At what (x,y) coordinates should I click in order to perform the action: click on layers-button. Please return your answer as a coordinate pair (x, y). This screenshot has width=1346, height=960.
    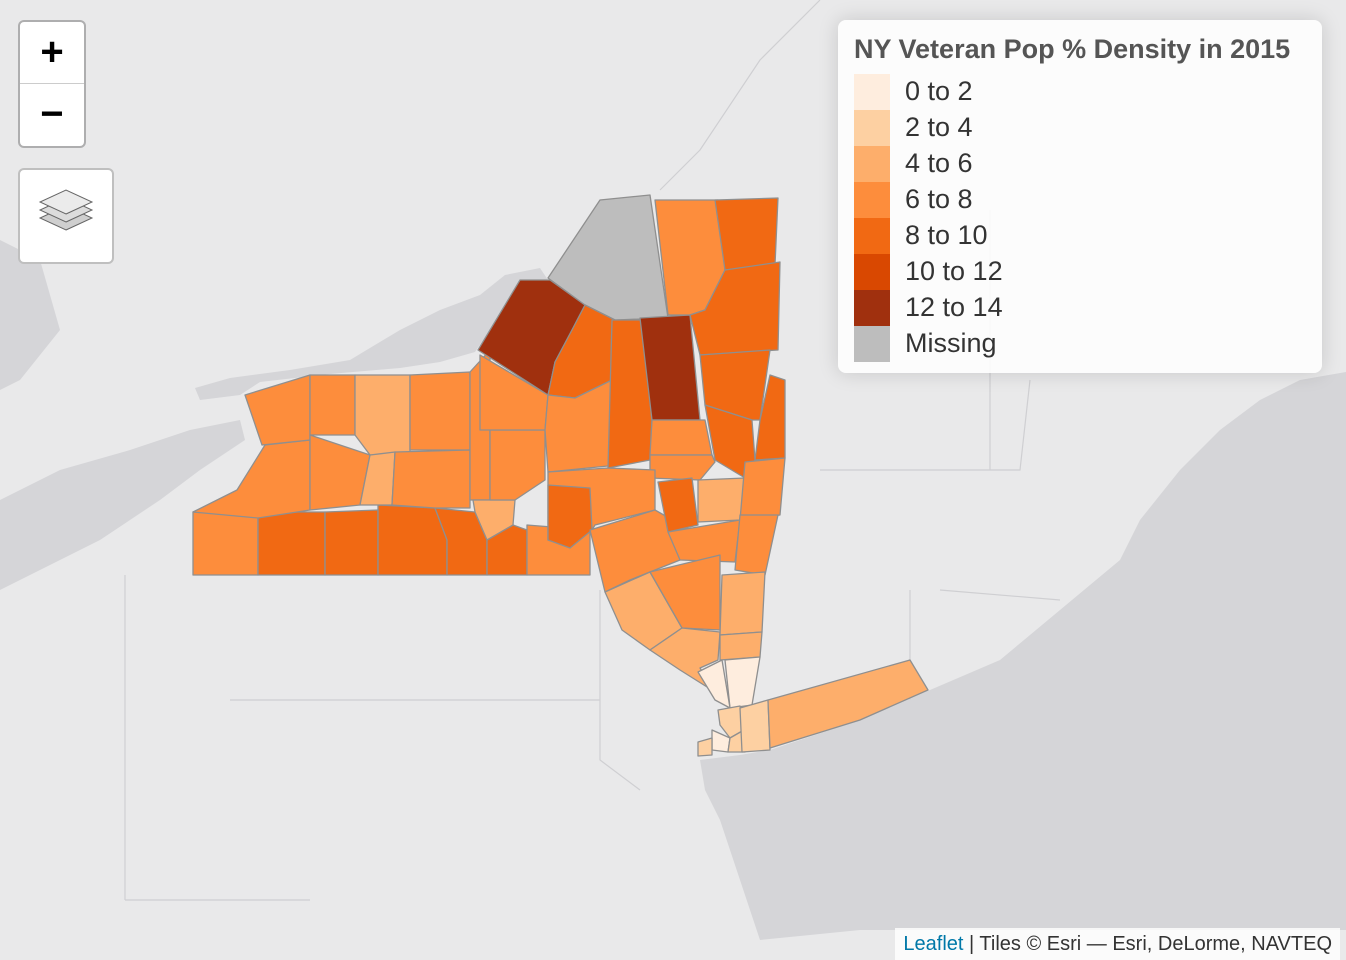
    Looking at the image, I should click on (66, 216).